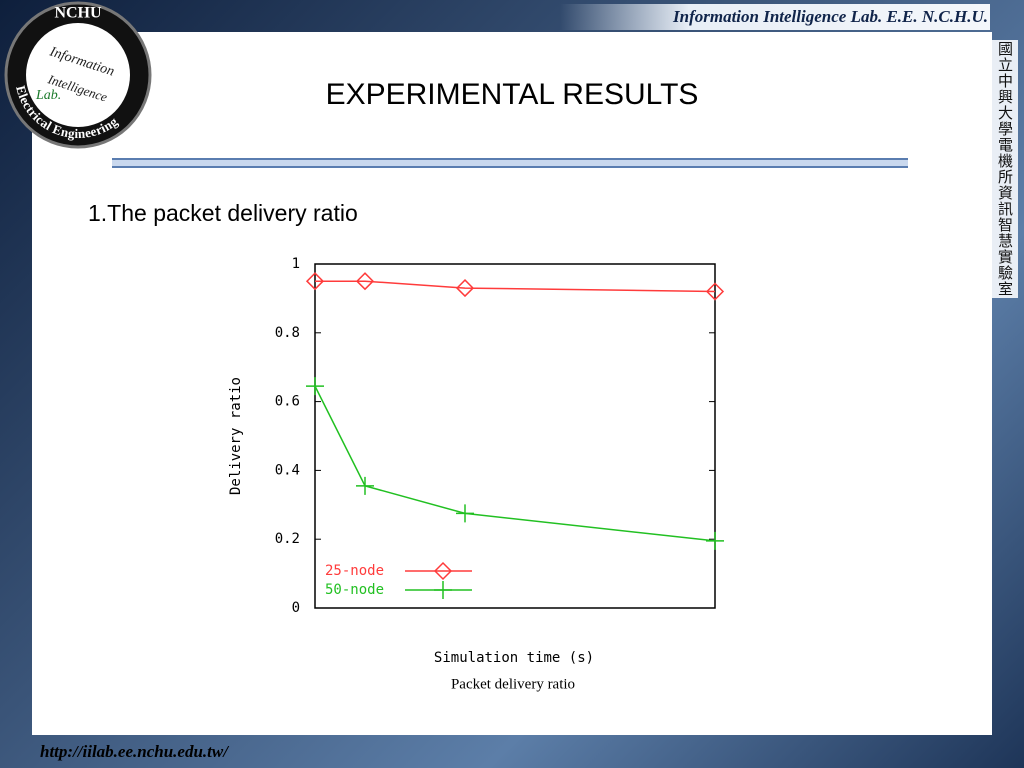 The width and height of the screenshot is (1024, 768). I want to click on y-tick-label: 0.6, so click(287, 402).